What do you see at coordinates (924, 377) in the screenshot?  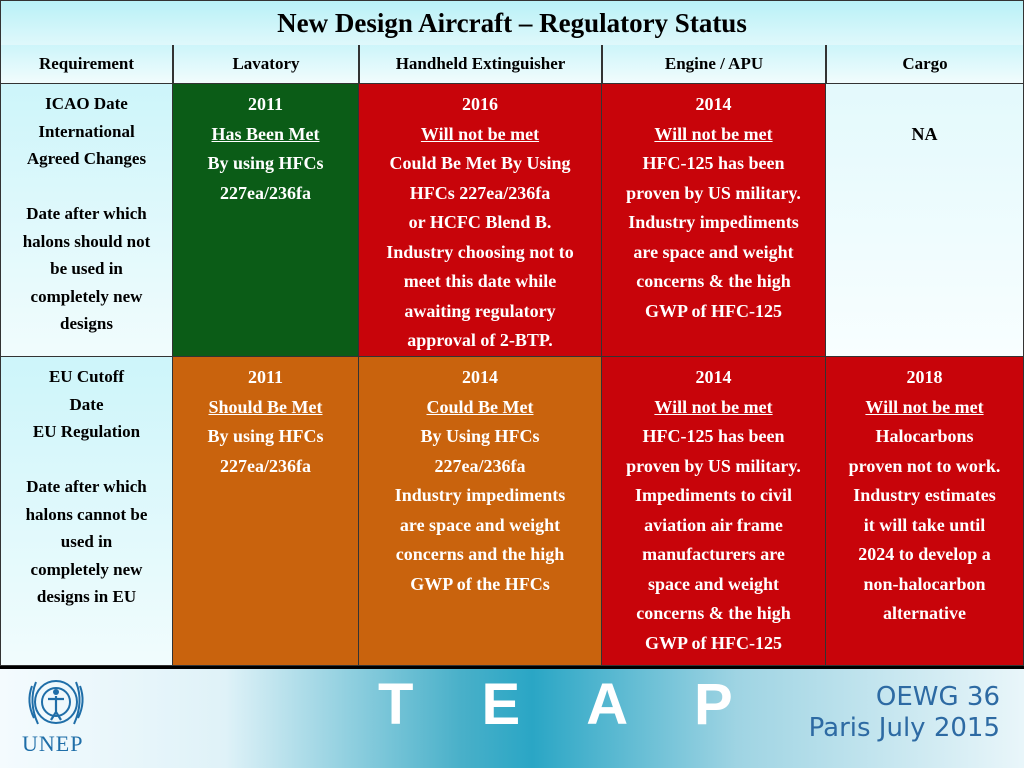 I see `status-year: 2018` at bounding box center [924, 377].